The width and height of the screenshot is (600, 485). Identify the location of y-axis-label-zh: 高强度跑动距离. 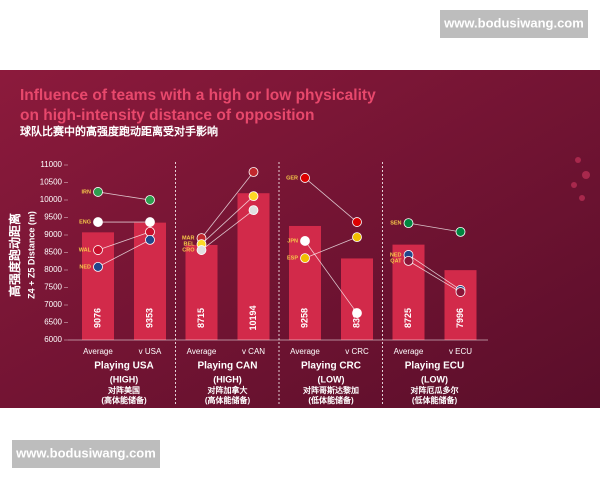
(14, 255).